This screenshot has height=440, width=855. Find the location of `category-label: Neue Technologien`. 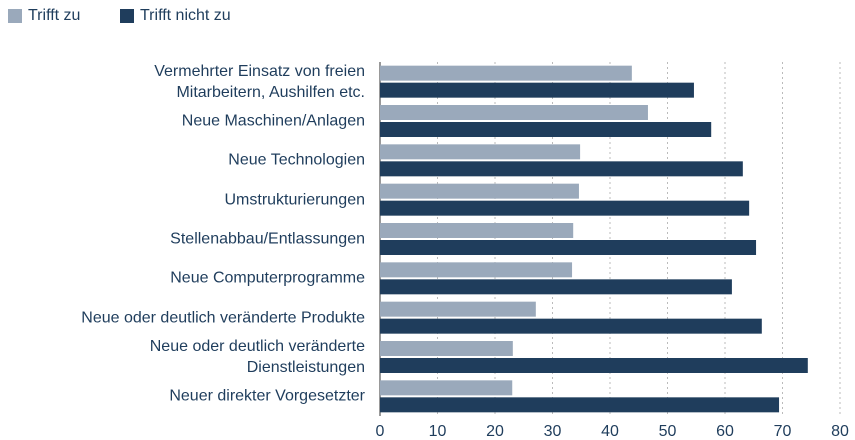

category-label: Neue Technologien is located at coordinates (296, 160).